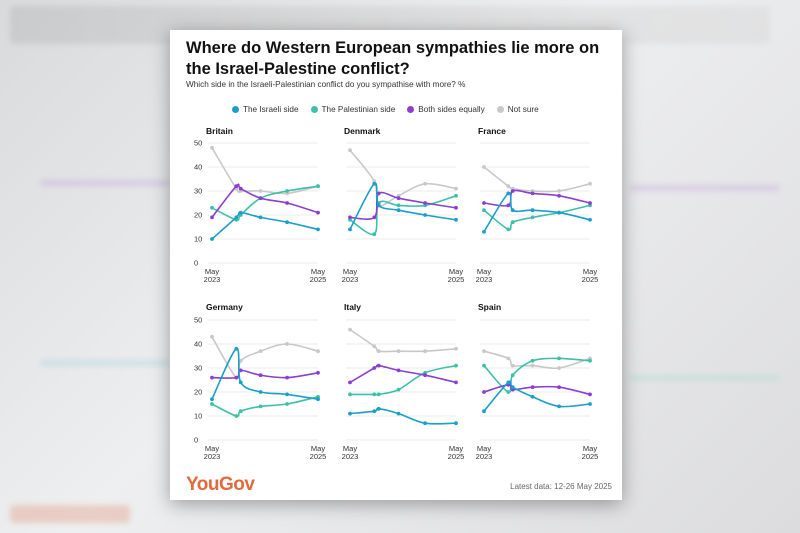 The image size is (800, 533). I want to click on legend-item-both: Both sides equally, so click(446, 109).